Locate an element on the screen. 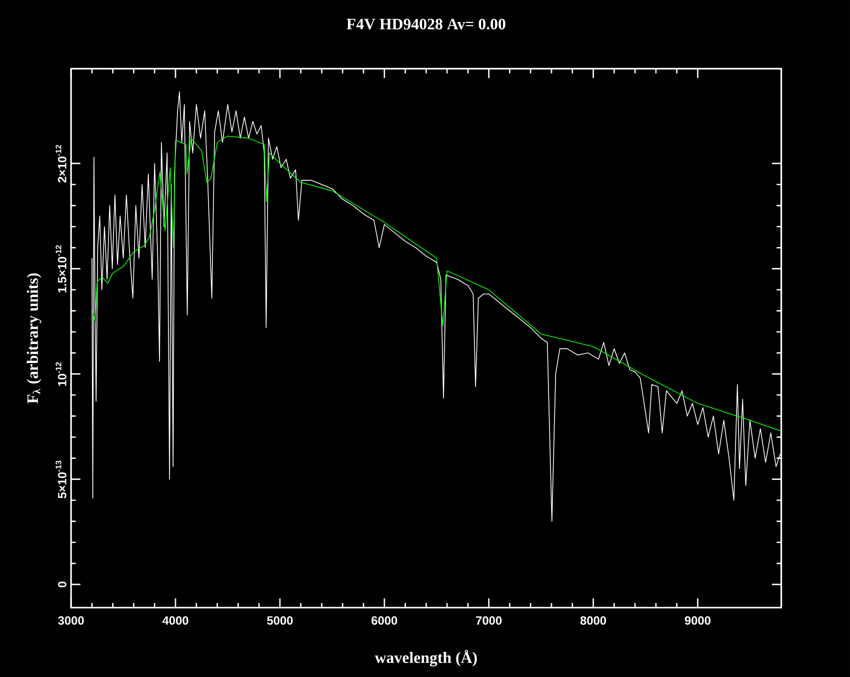 The width and height of the screenshot is (850, 677). x-tick-label: 9000 is located at coordinates (697, 620).